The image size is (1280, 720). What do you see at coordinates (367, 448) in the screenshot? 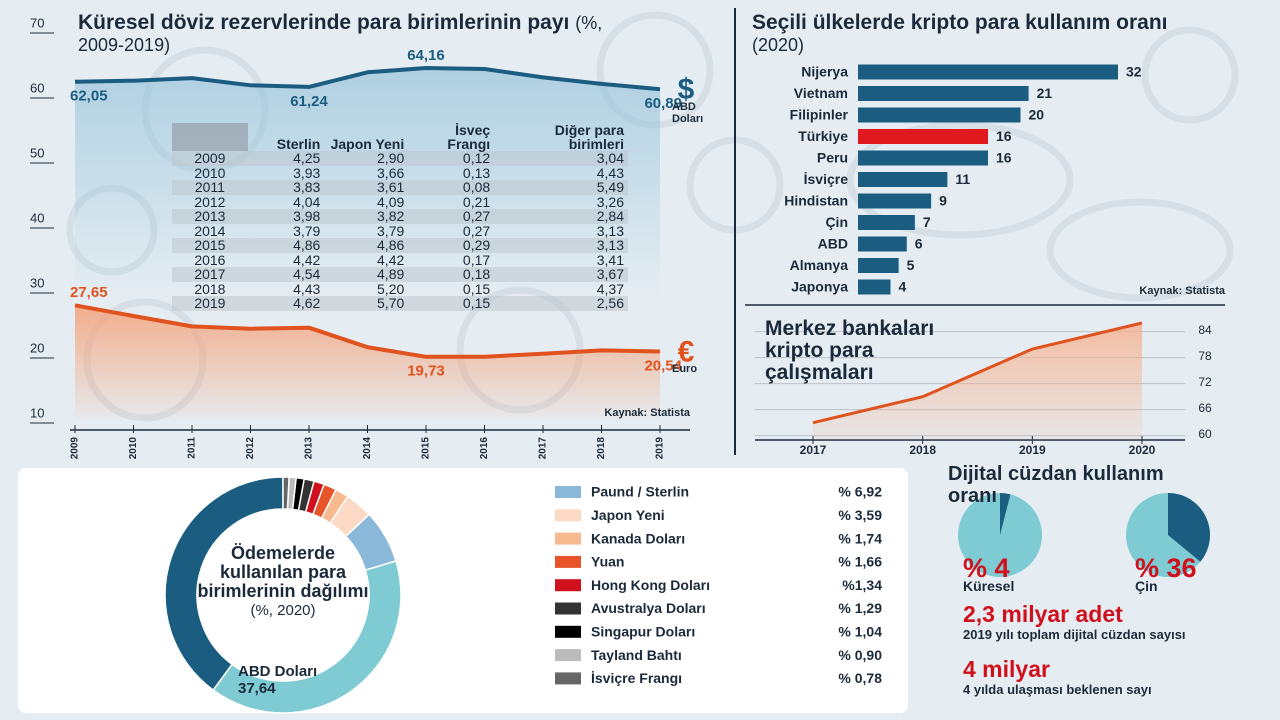
I see `x-tick-label: 2014` at bounding box center [367, 448].